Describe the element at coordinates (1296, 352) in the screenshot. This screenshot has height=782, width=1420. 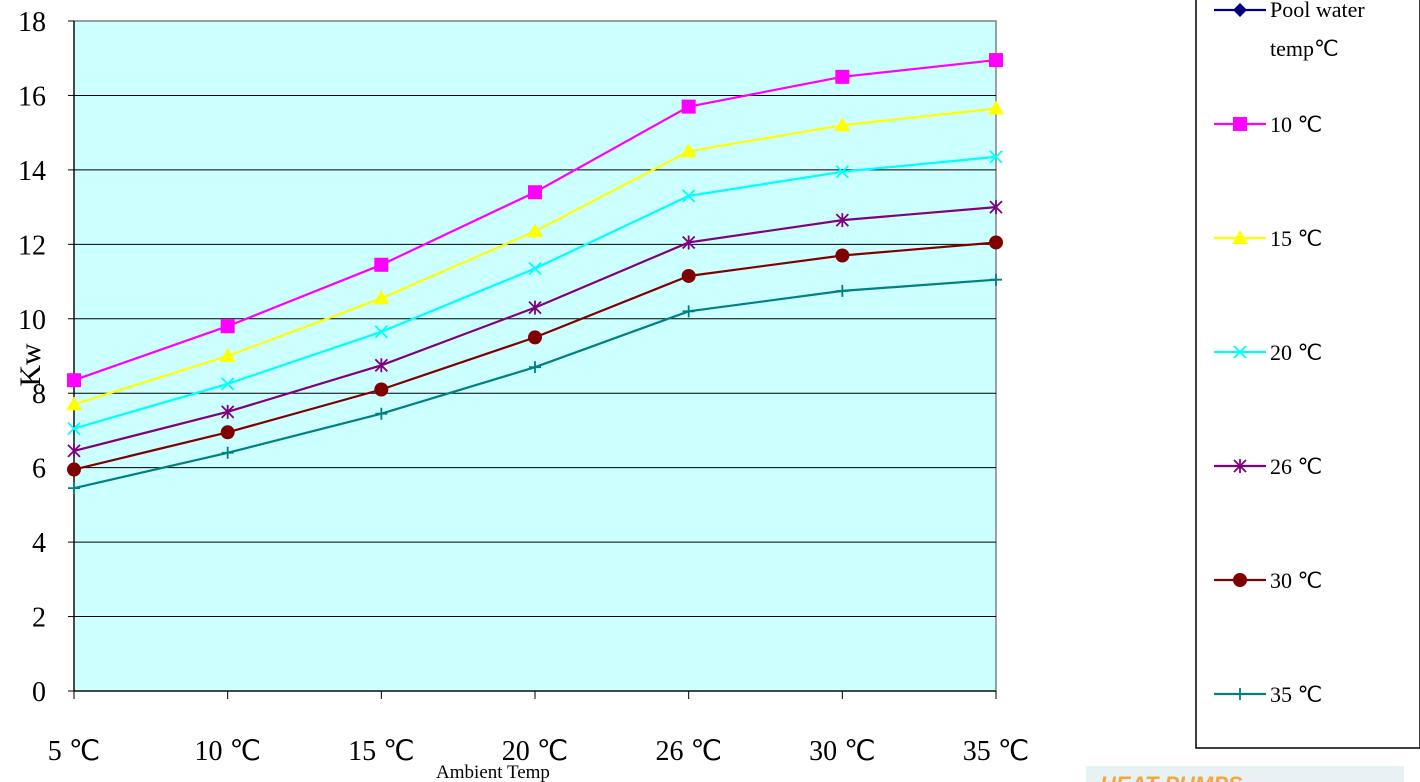
I see `legend-label: 20 ℃` at that location.